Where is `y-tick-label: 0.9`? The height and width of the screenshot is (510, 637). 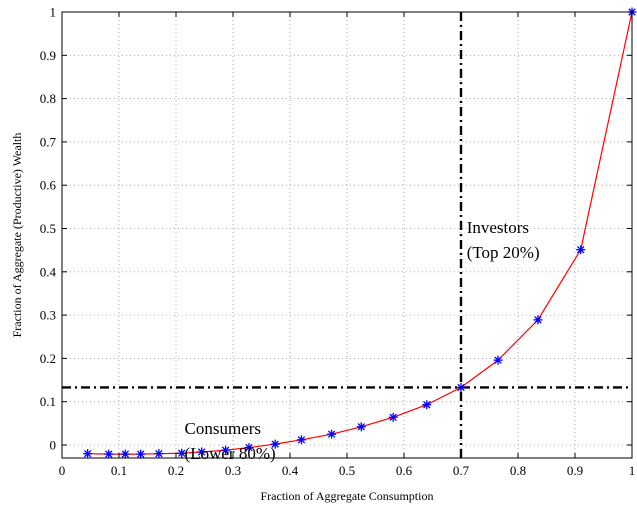
y-tick-label: 0.9 is located at coordinates (48, 55).